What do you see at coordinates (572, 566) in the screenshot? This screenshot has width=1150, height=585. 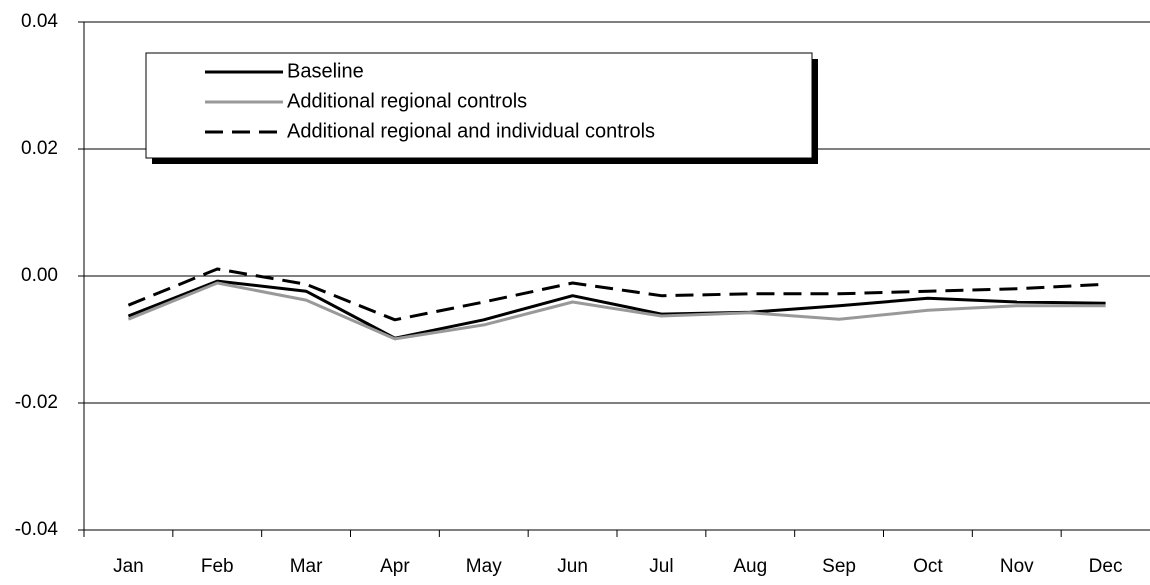 I see `x-tick-label: Jun` at bounding box center [572, 566].